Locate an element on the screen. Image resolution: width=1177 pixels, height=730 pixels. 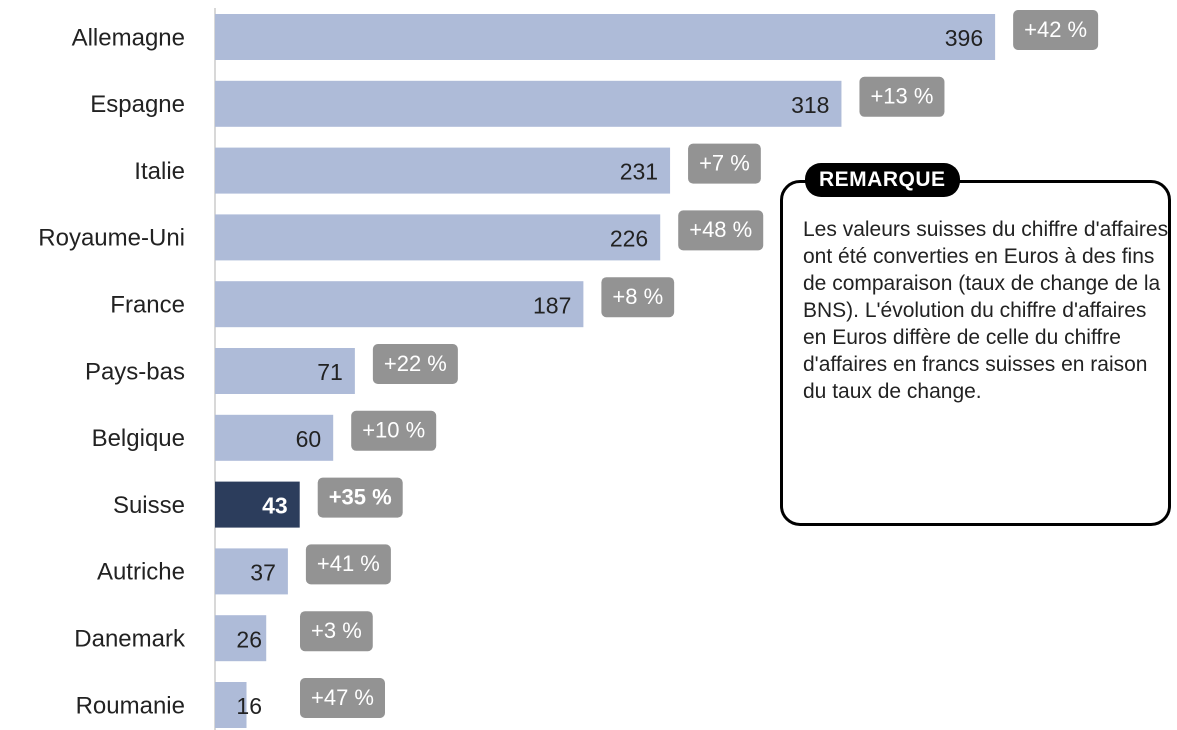
category-label: Belgique is located at coordinates (138, 438).